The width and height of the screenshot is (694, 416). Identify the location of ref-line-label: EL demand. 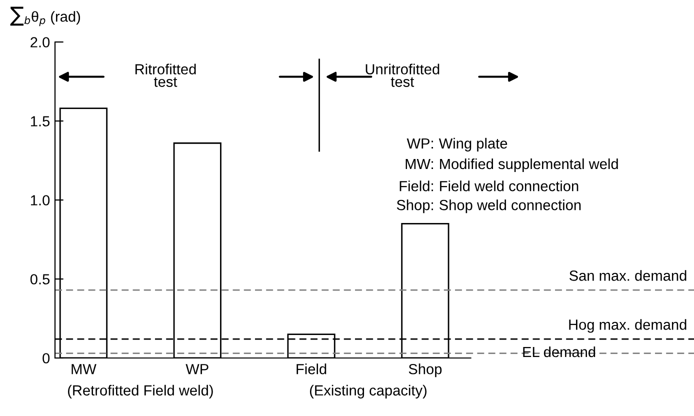
(559, 352).